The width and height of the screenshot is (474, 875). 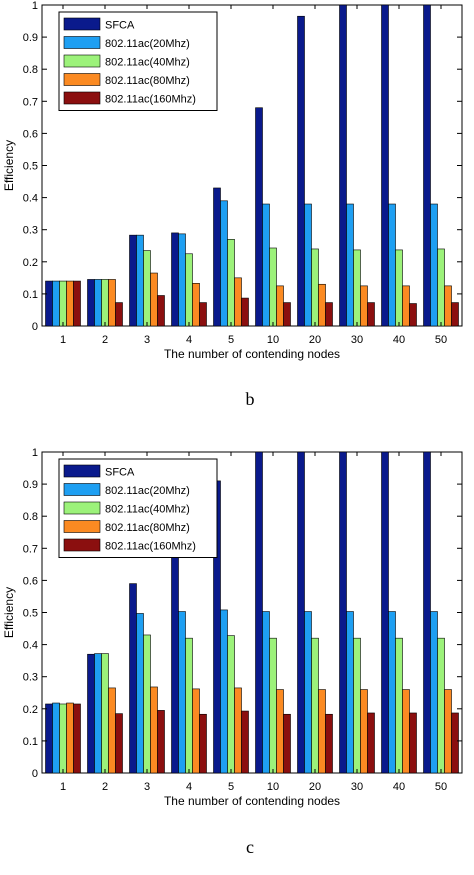 I want to click on legend-label: 802.11ac(160Mhz), so click(x=150, y=100).